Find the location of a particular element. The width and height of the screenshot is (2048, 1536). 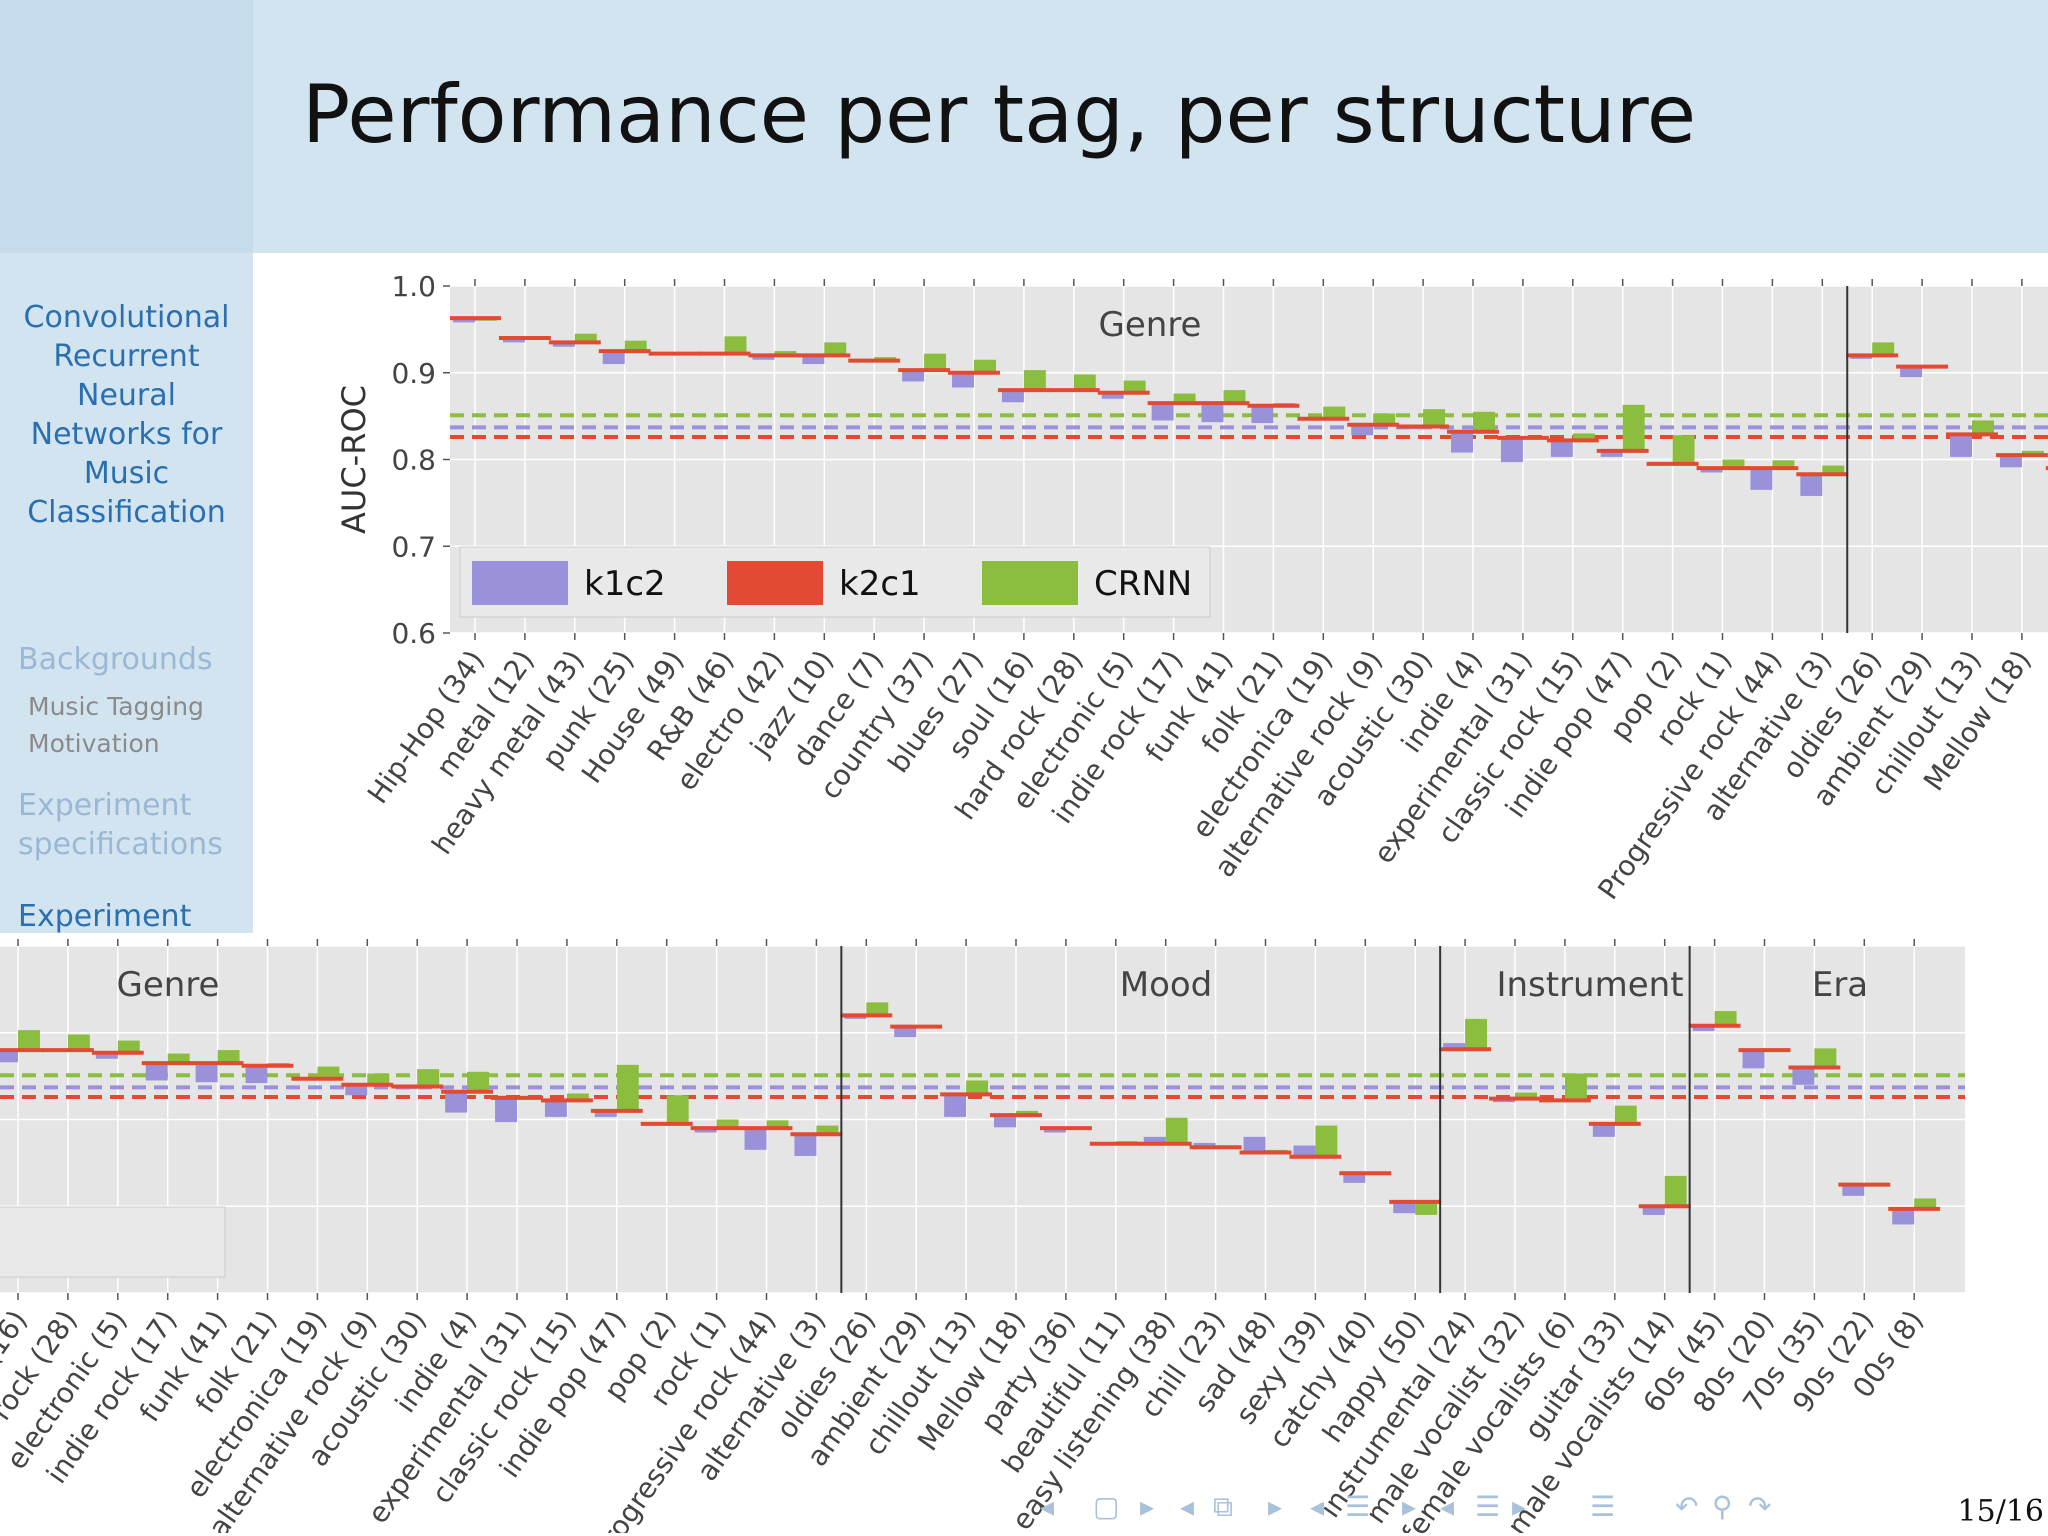

group-label: Genre is located at coordinates (1150, 325).